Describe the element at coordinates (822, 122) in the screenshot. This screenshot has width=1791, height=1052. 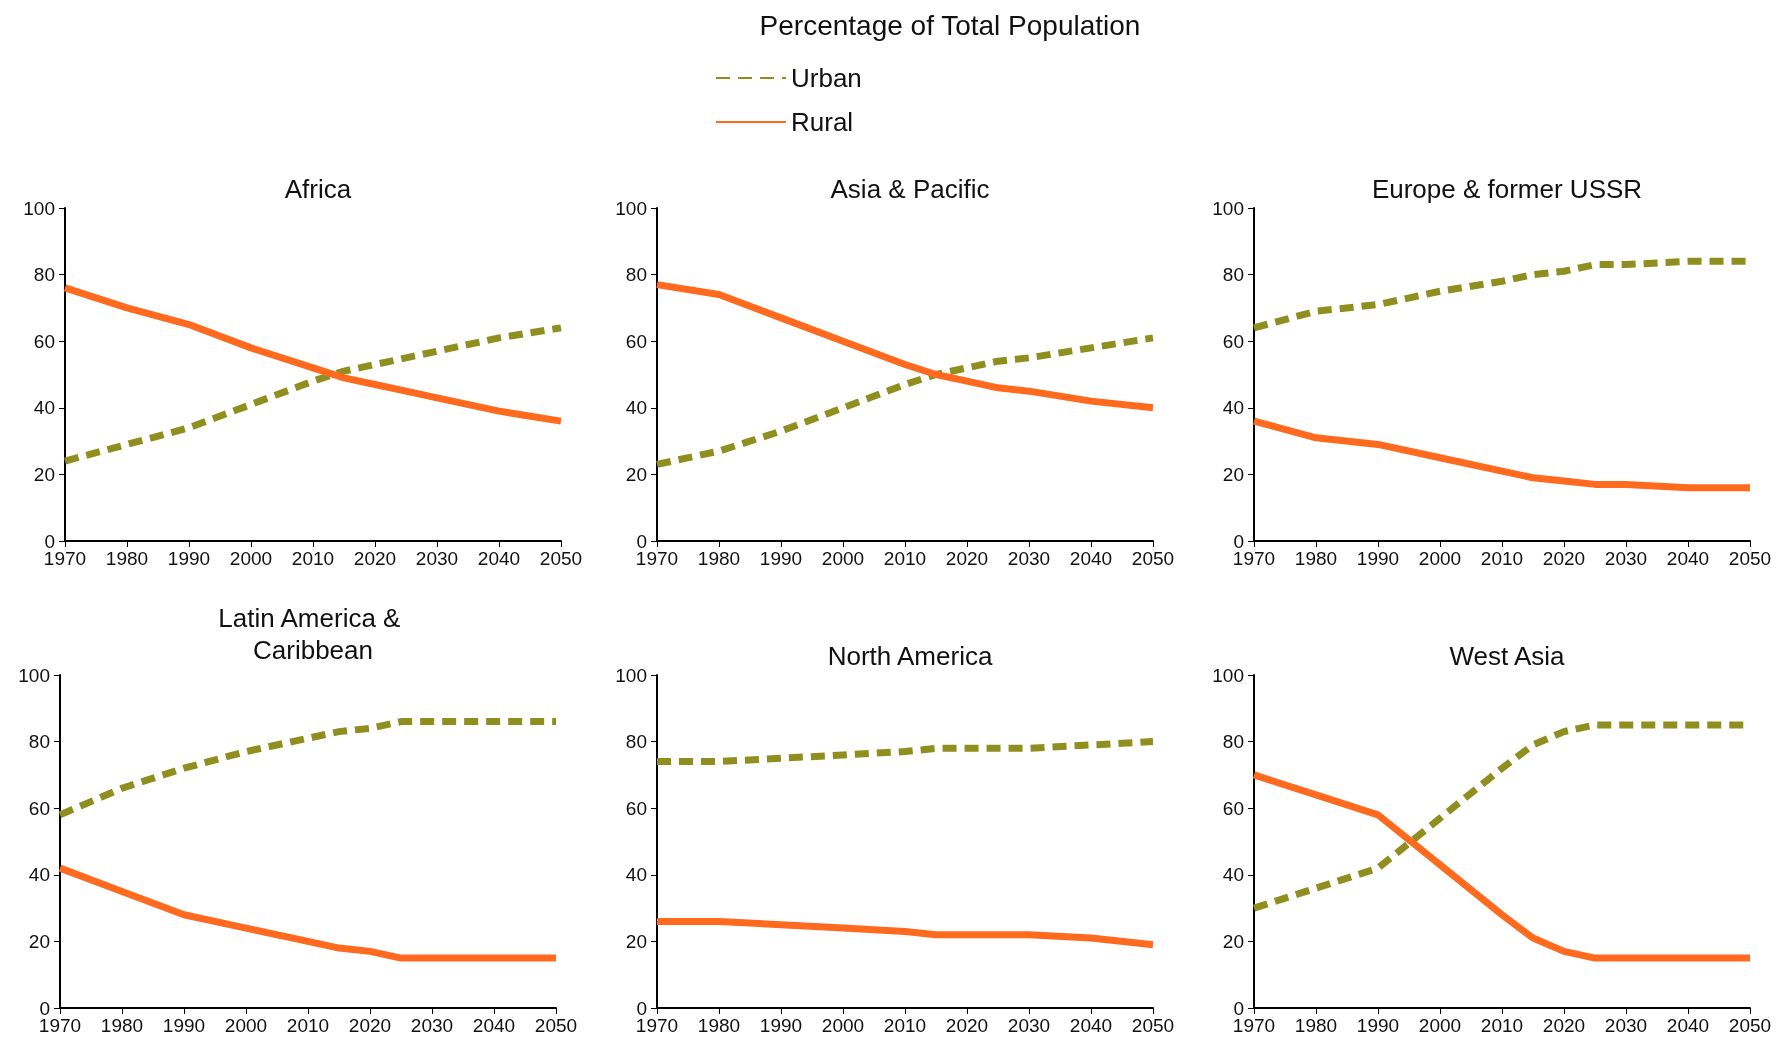
I see `legend-label: Rural` at that location.